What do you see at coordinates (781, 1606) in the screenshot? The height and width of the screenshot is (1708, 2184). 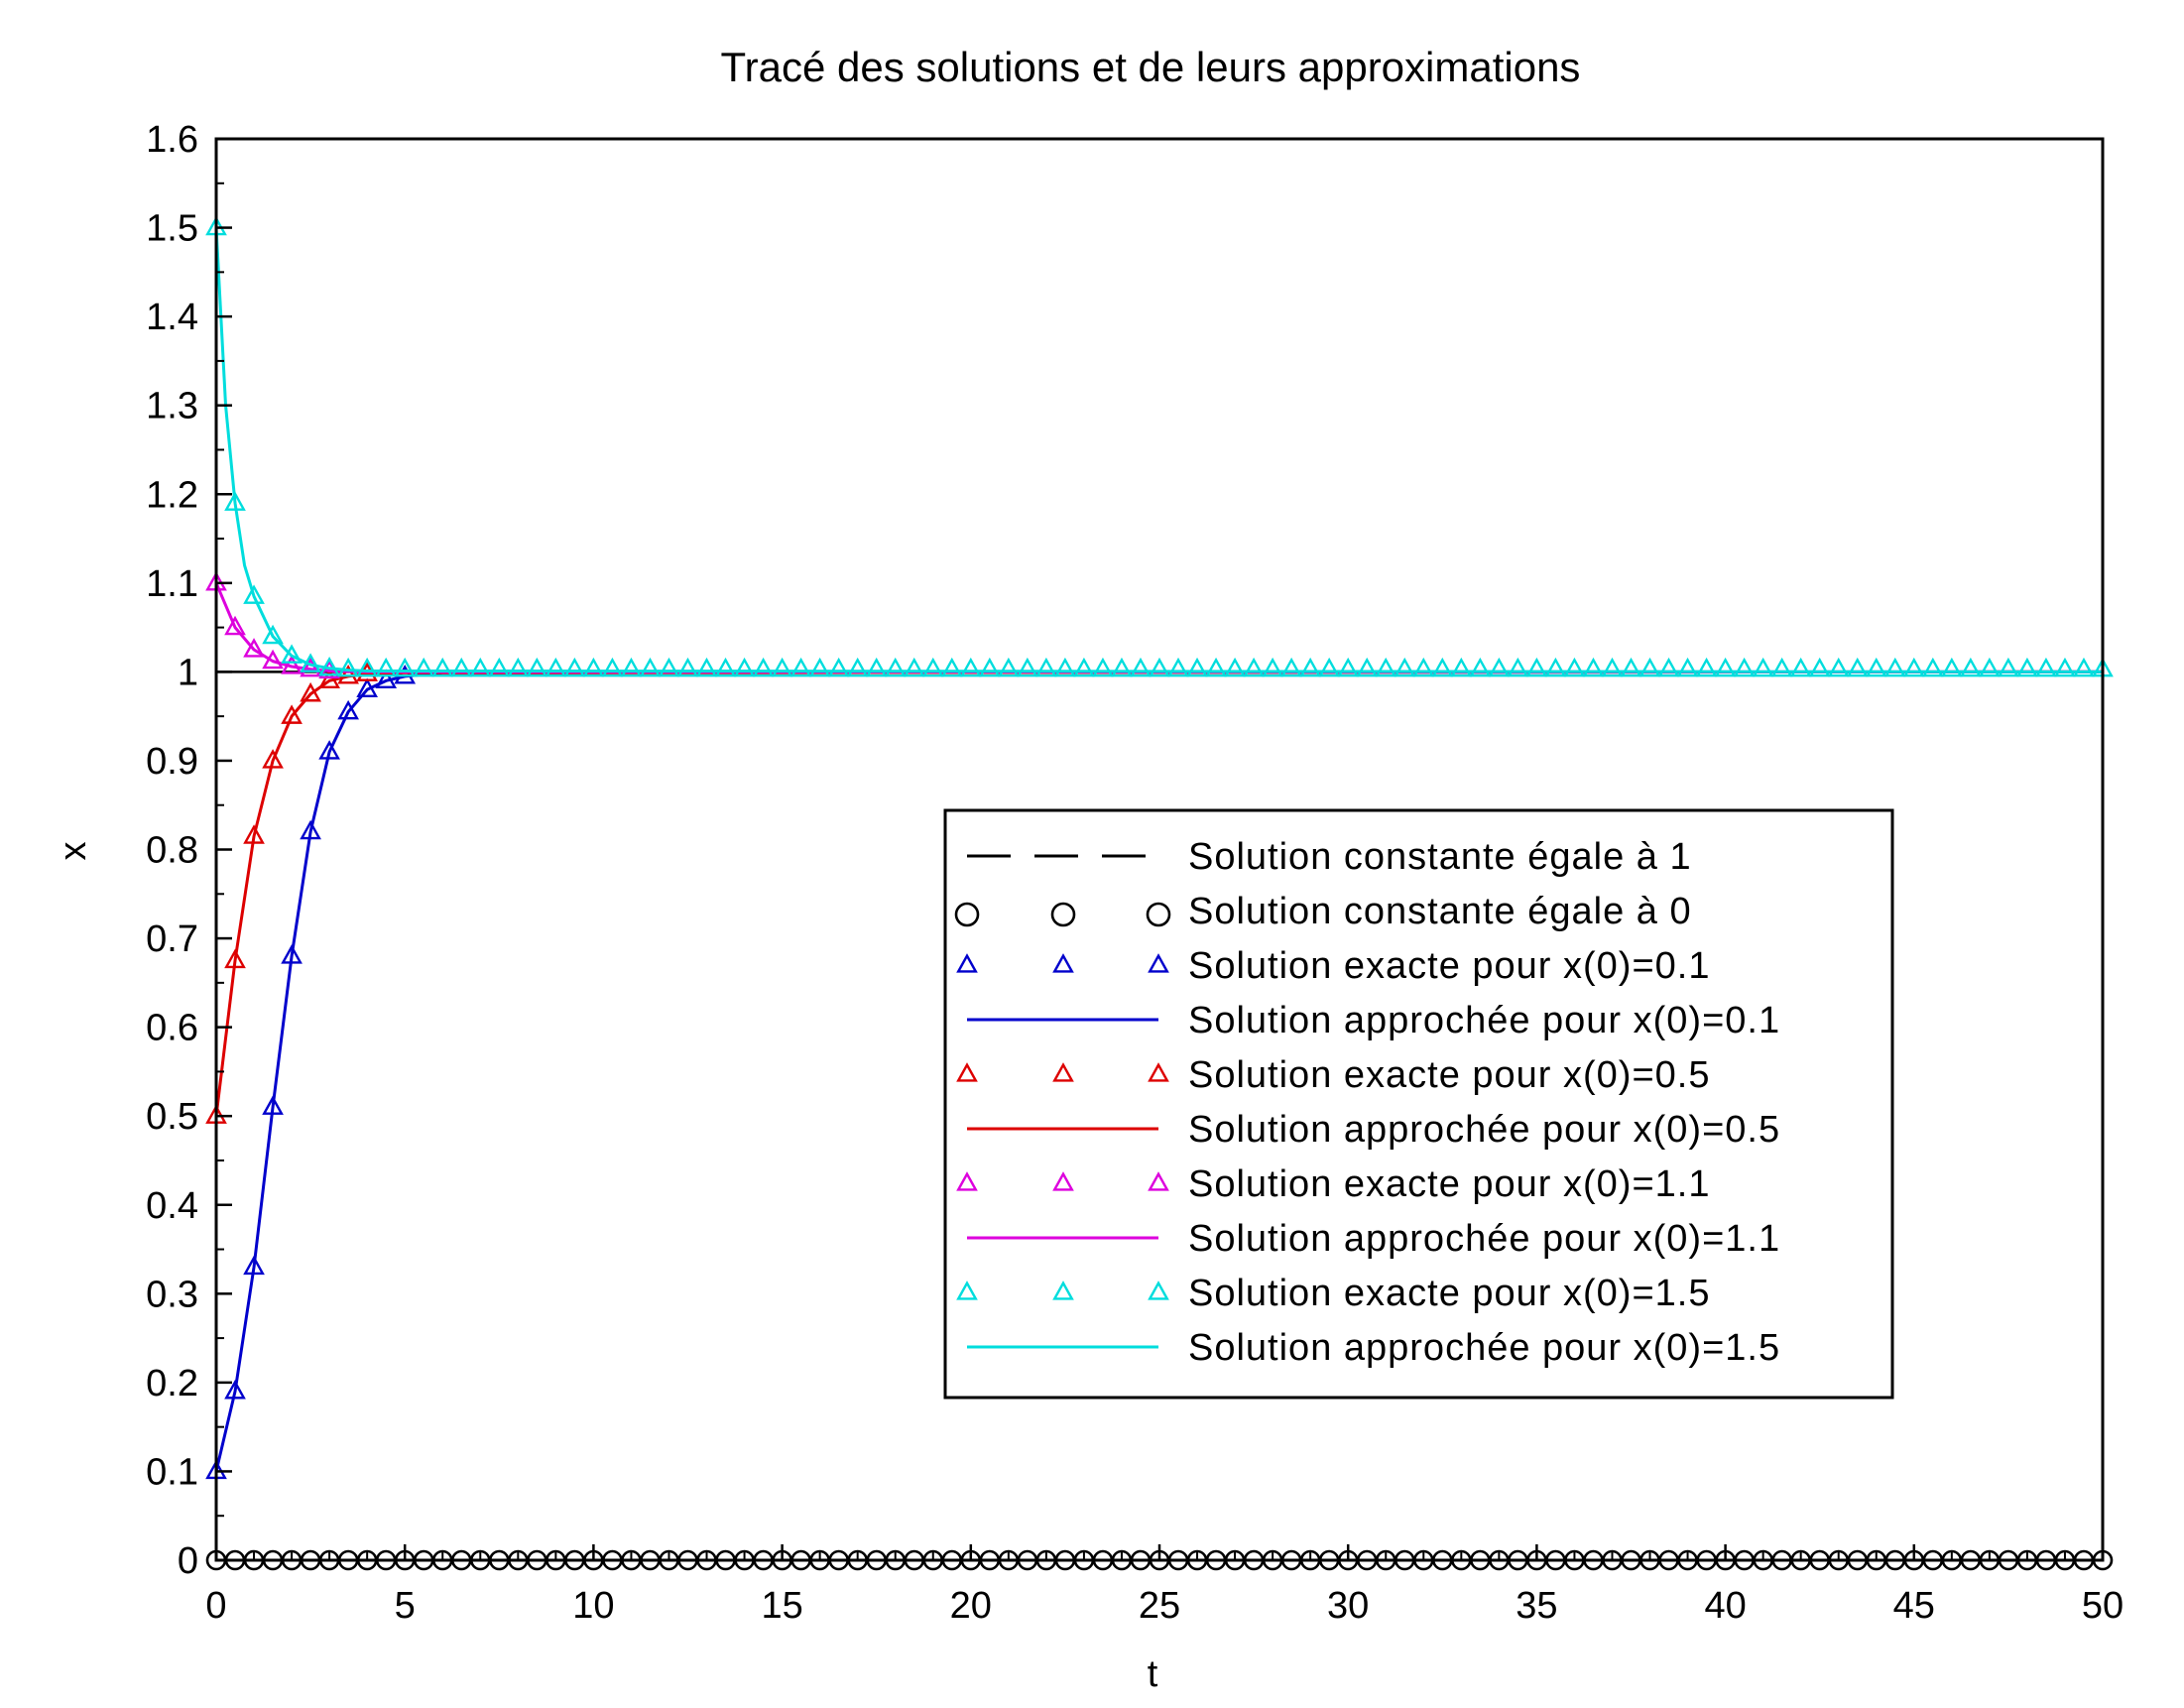 I see `x-tick-label: 15` at bounding box center [781, 1606].